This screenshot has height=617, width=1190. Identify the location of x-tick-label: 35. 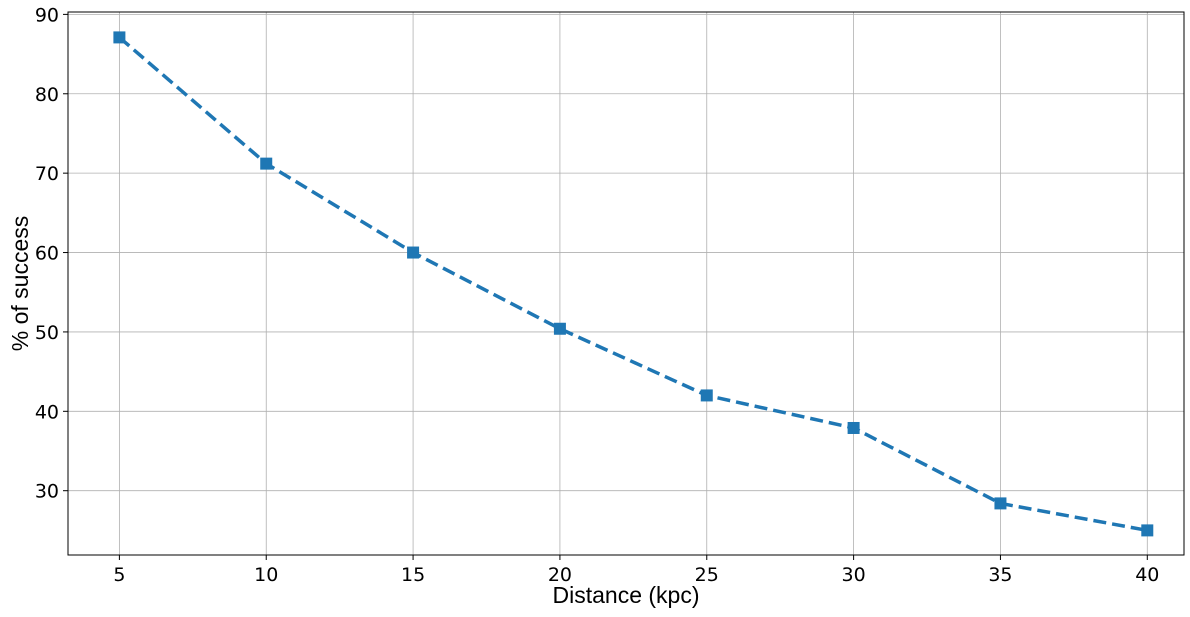
(1000, 575).